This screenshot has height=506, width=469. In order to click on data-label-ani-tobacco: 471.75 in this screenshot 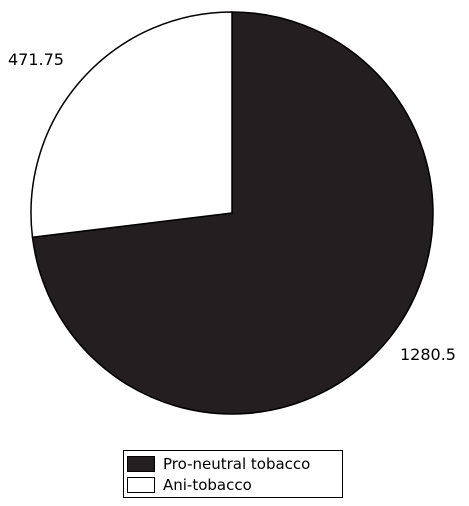, I will do `click(36, 59)`.